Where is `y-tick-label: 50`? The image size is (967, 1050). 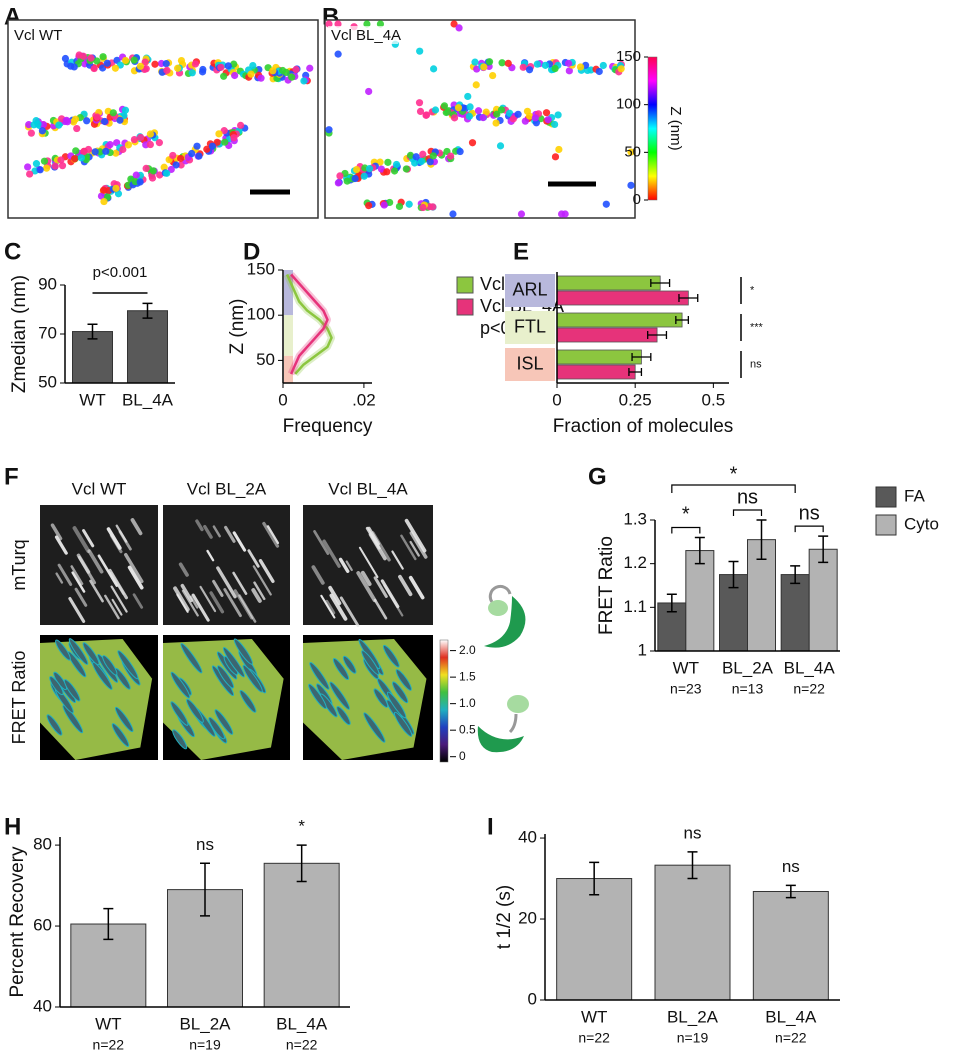 y-tick-label: 50 is located at coordinates (265, 359).